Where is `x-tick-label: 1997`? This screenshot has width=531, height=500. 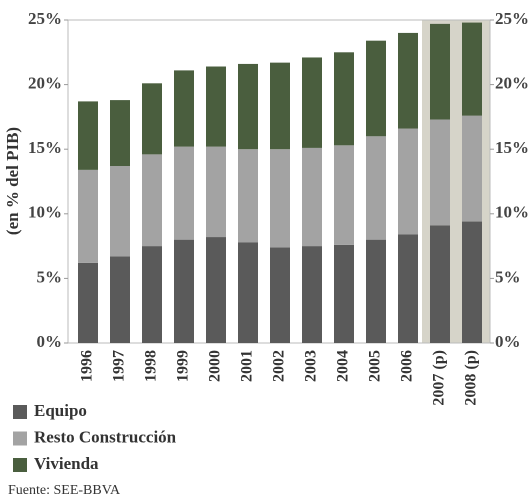 x-tick-label: 1997 is located at coordinates (119, 366).